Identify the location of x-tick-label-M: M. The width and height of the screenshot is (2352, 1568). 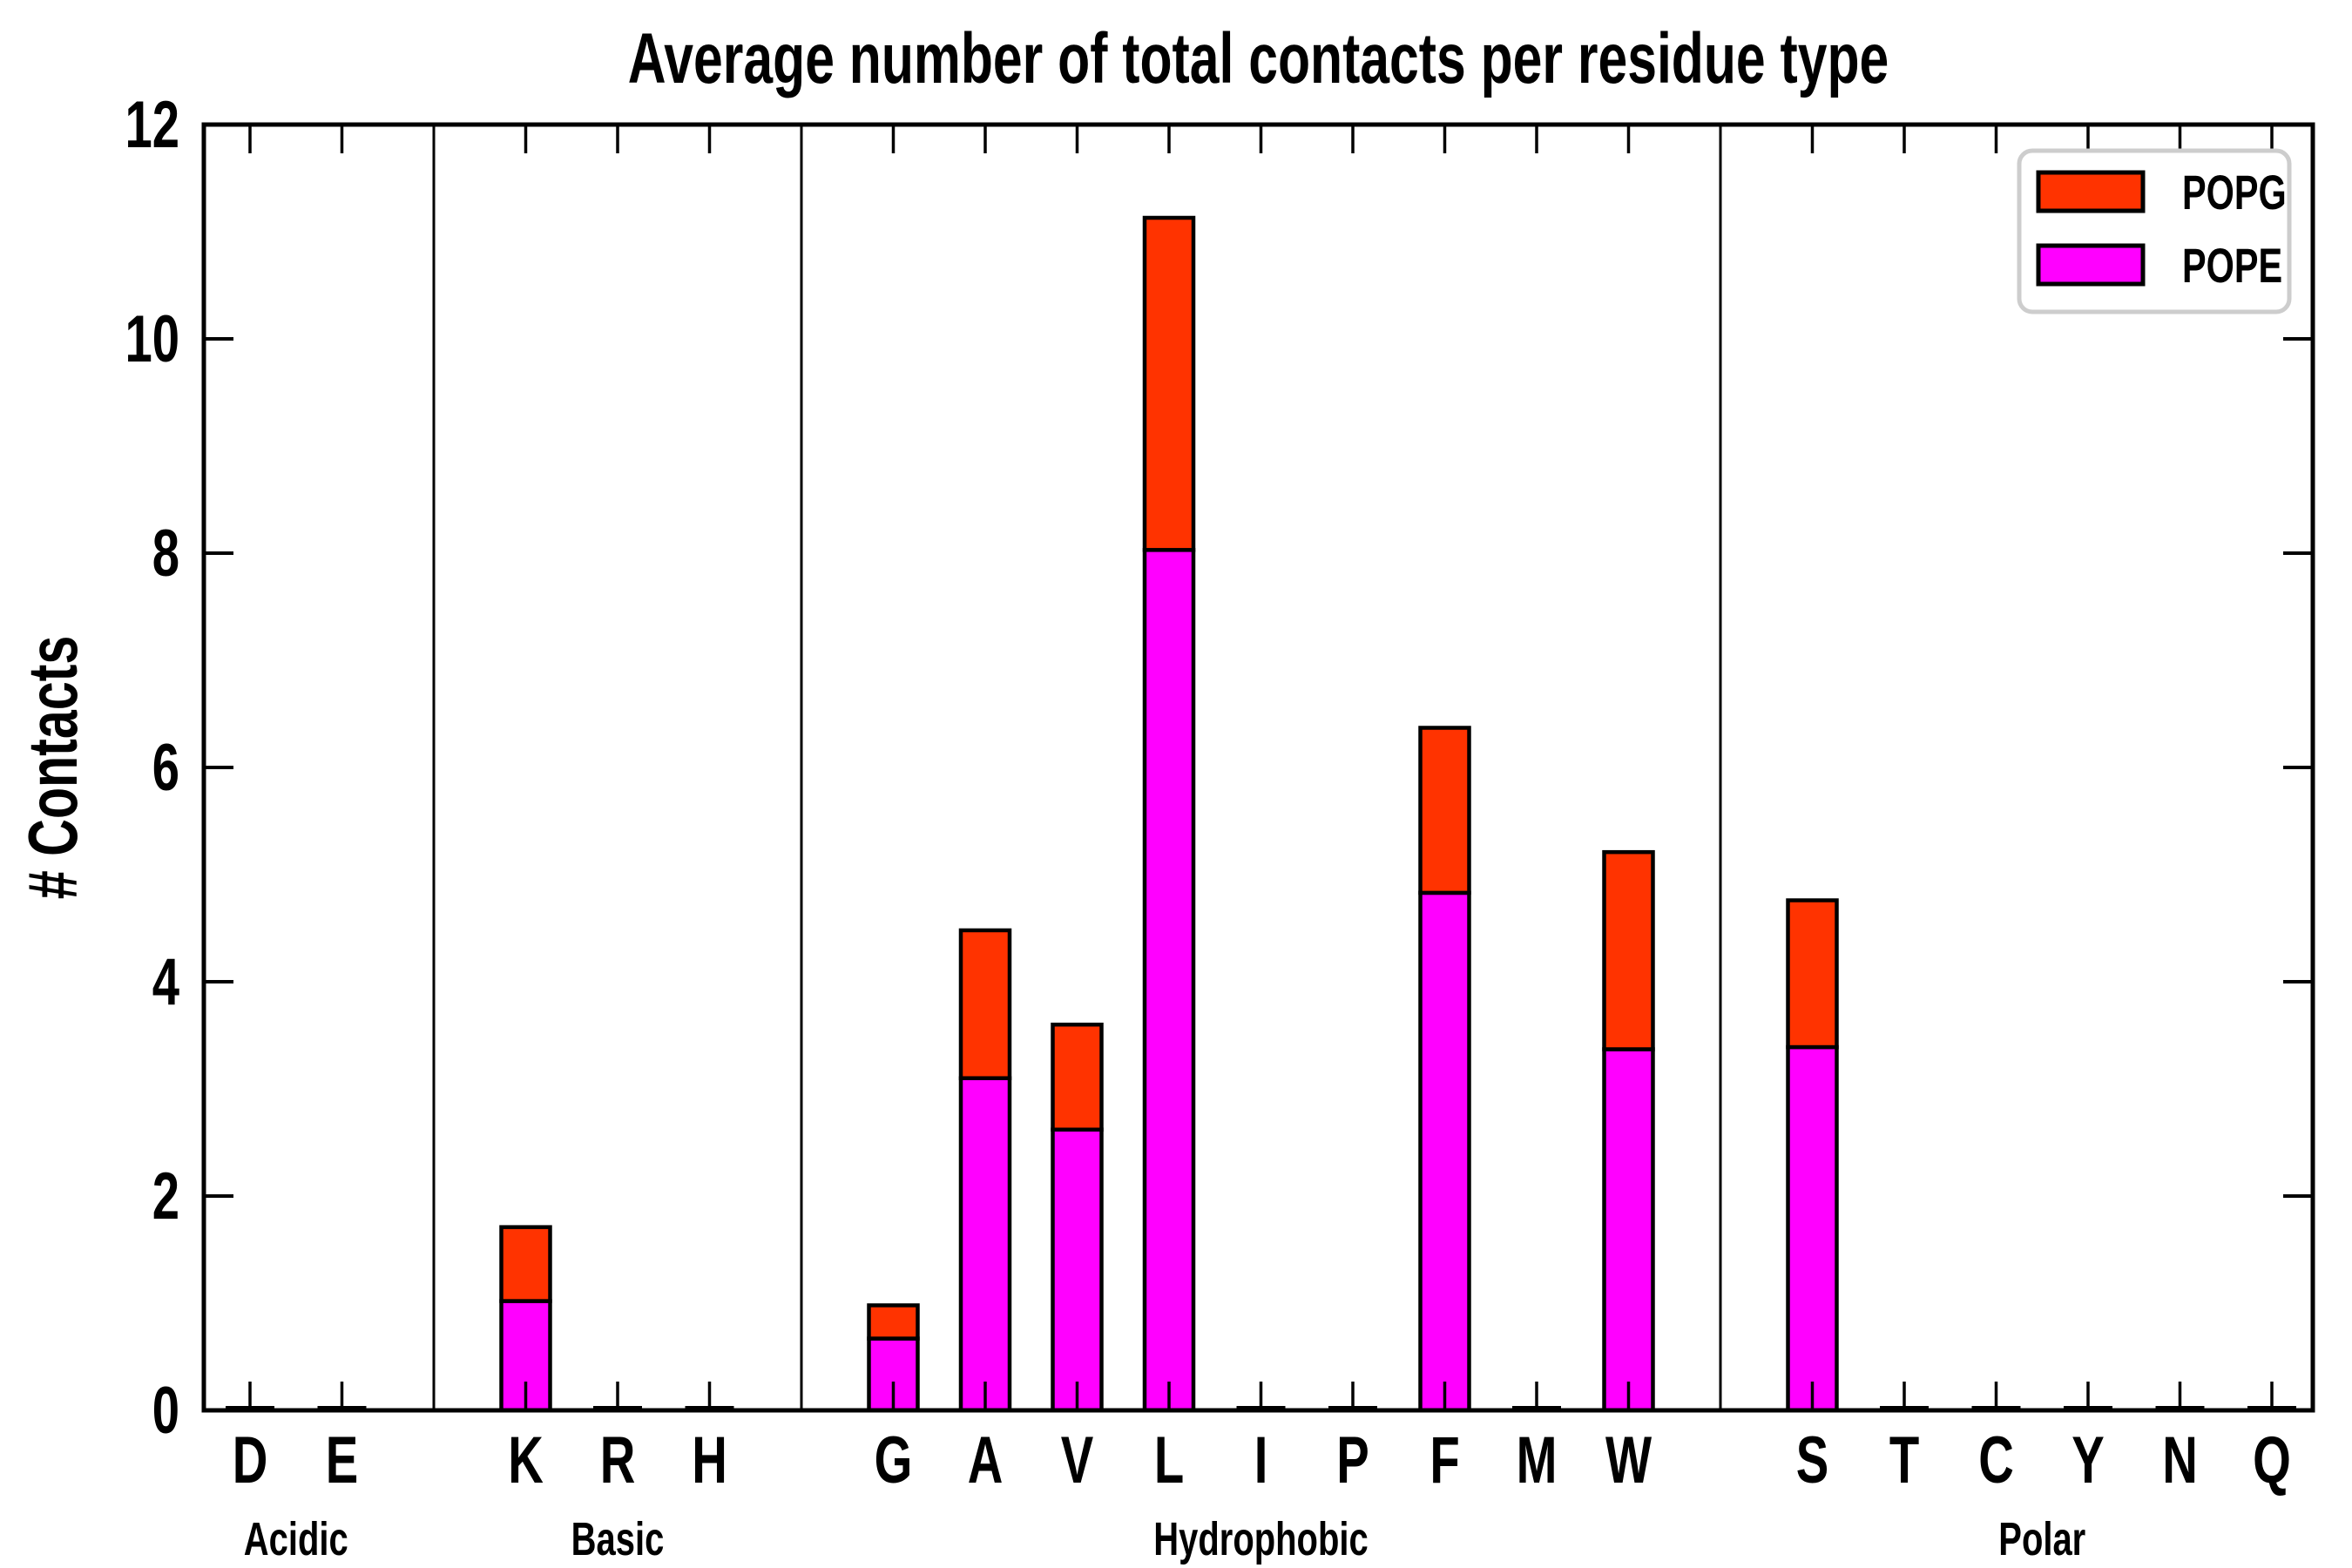
(1537, 1460).